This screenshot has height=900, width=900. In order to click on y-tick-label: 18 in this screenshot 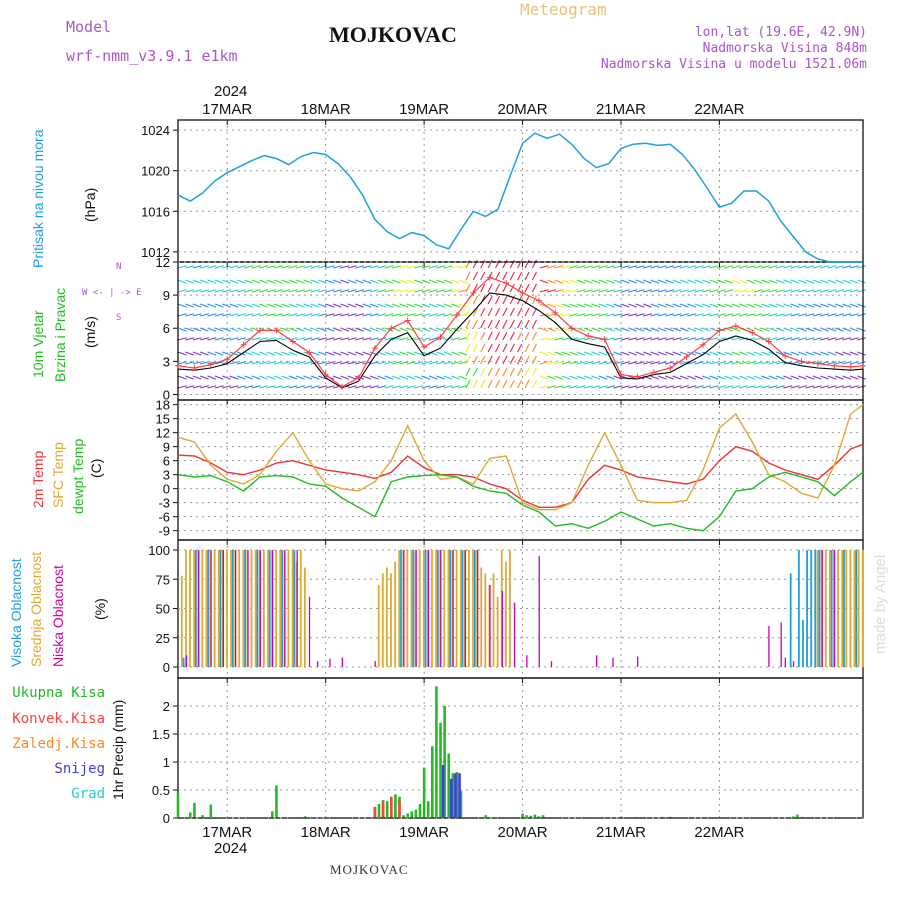, I will do `click(163, 405)`.